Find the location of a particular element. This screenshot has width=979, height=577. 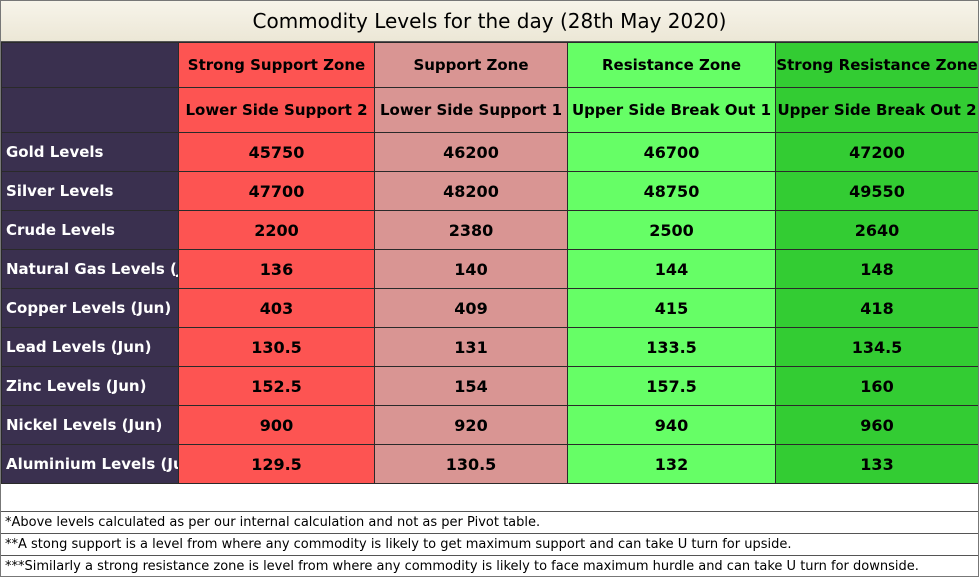

table-row: Silver Levels 47700 48200 48750 49550 is located at coordinates (489, 191).